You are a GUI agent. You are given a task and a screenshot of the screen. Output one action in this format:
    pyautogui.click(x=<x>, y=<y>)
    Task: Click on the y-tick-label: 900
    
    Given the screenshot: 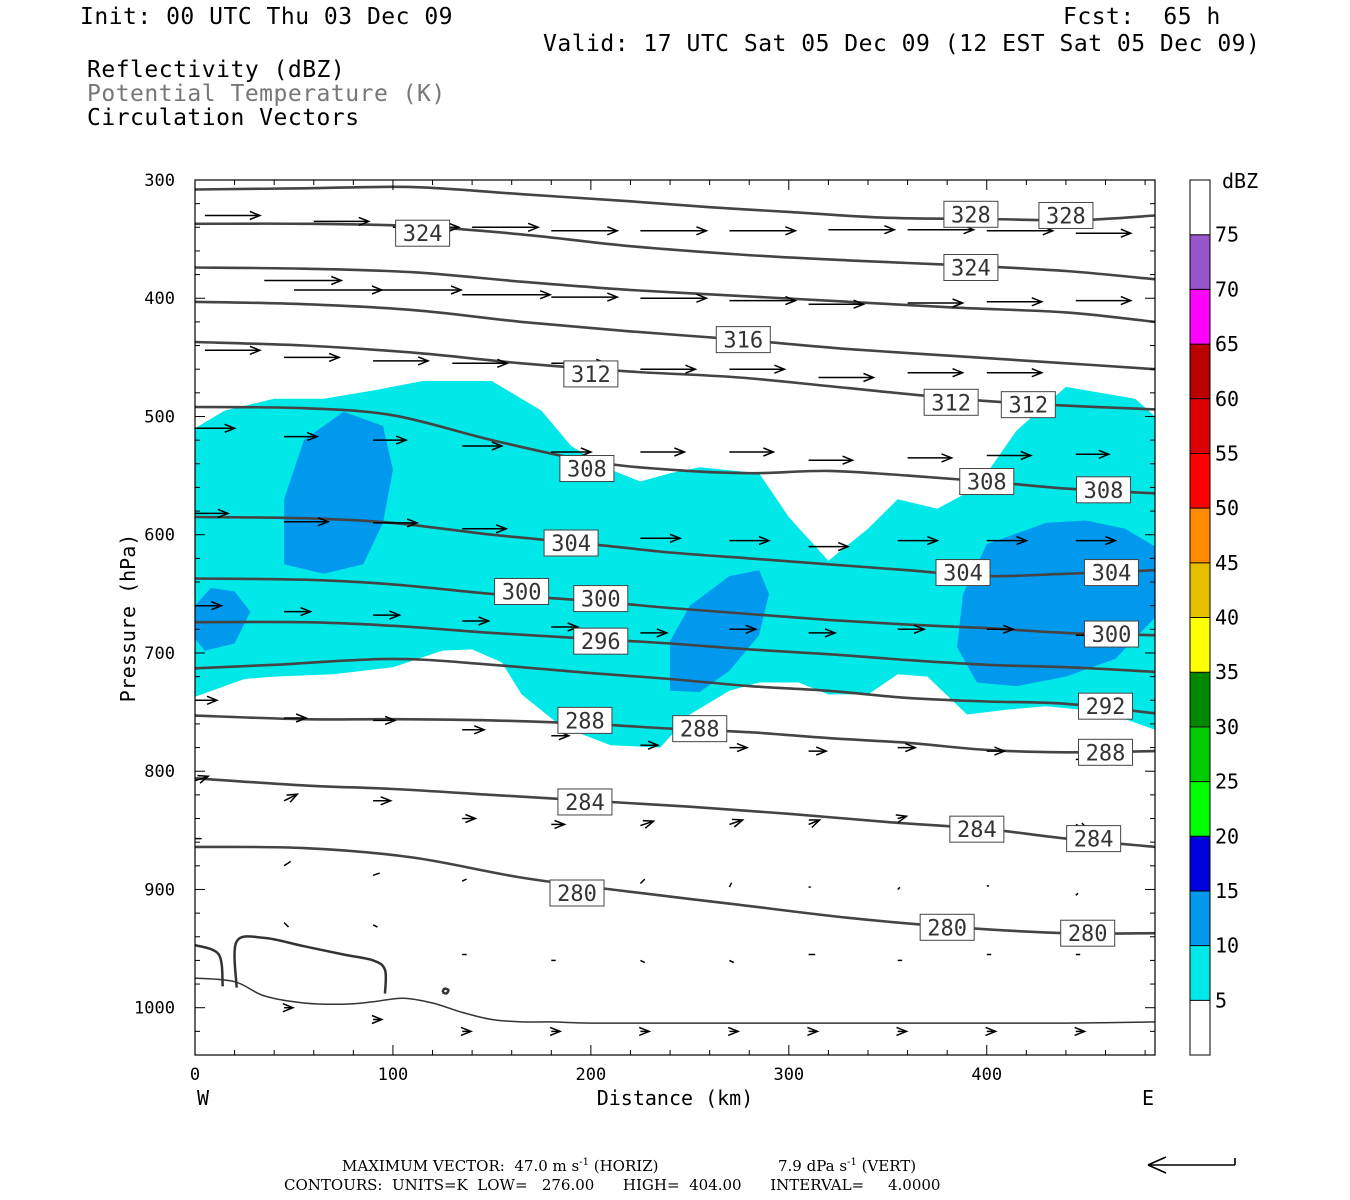 What is the action you would take?
    pyautogui.click(x=159, y=890)
    